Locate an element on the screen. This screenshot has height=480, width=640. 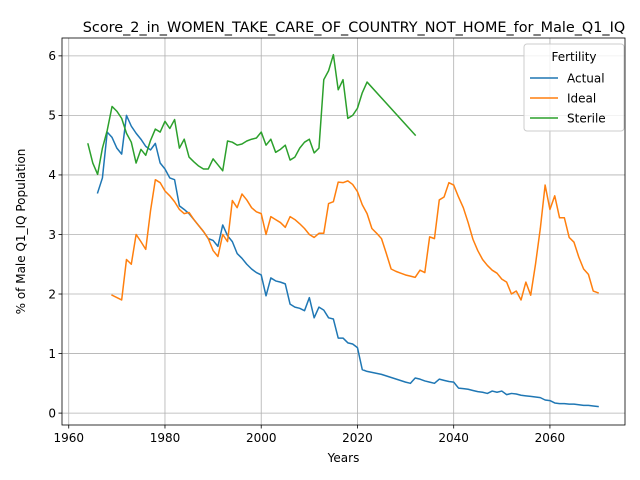
x-tick-label: 2060 is located at coordinates (550, 438).